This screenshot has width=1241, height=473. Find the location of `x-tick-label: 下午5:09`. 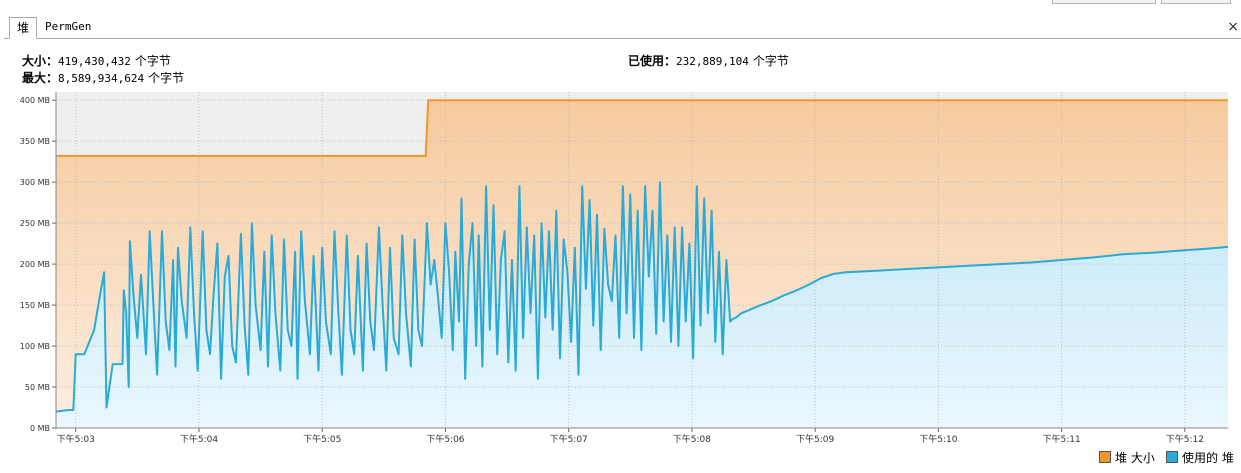

x-tick-label: 下午5:09 is located at coordinates (815, 439).